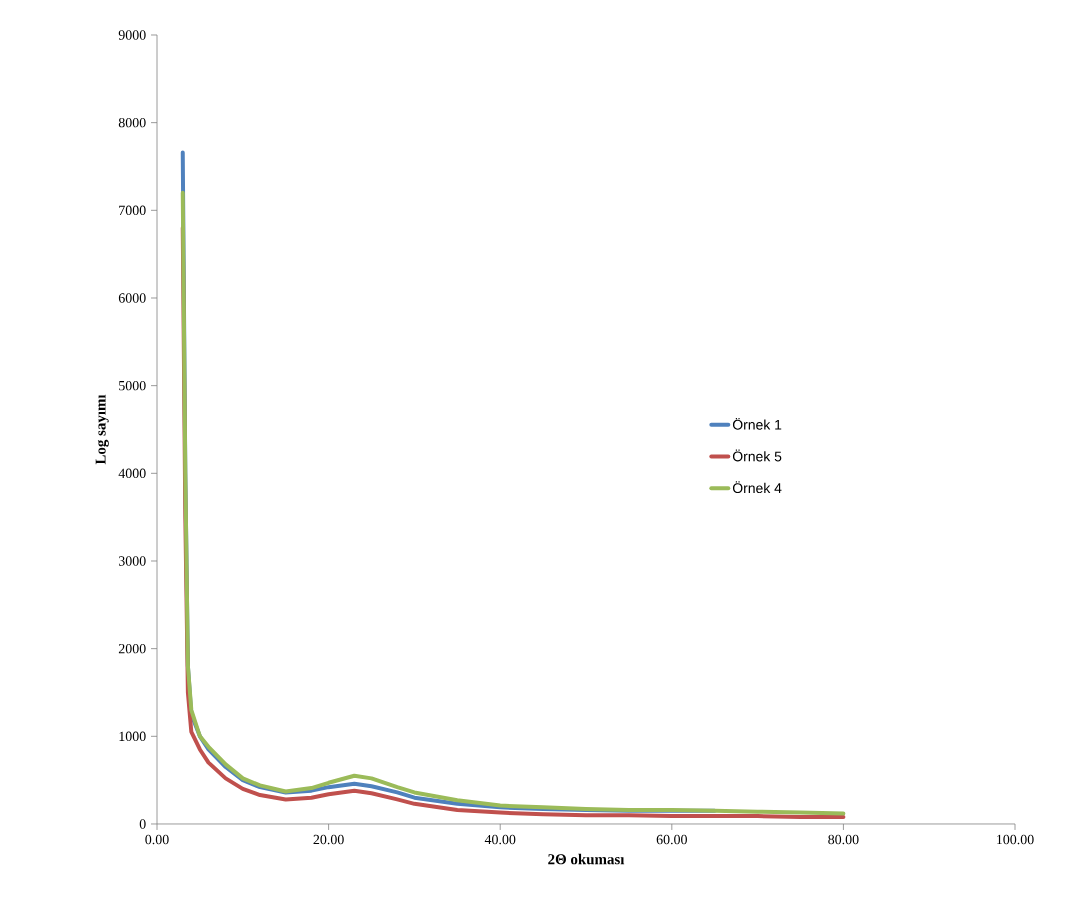  What do you see at coordinates (132, 298) in the screenshot?
I see `y-tick-label: 6000` at bounding box center [132, 298].